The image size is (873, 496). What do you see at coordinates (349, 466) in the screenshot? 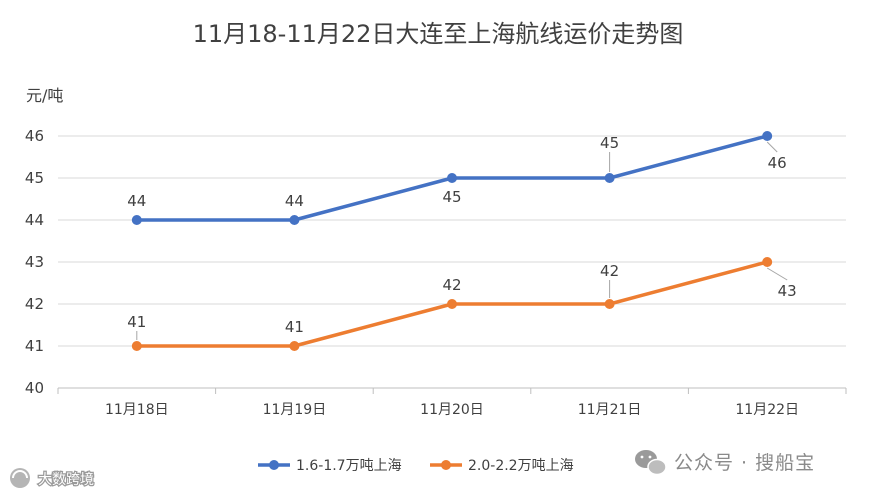
I see `legend-label: 1.6-1.7万吨上海` at bounding box center [349, 466].